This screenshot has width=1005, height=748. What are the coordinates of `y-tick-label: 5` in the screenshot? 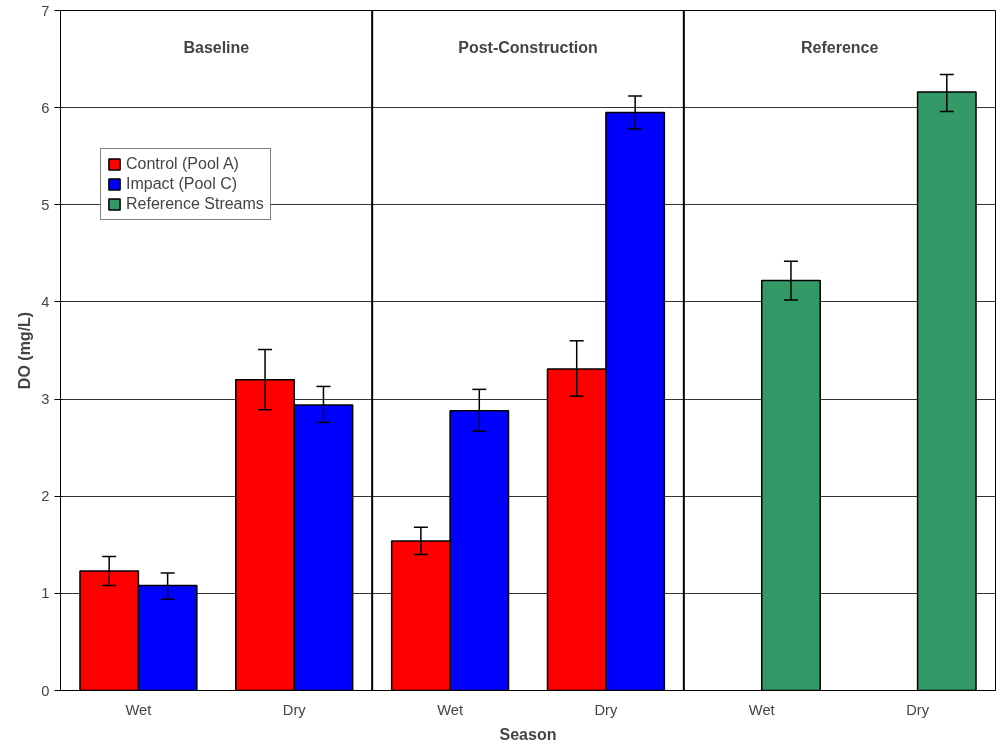 It's located at (45, 204).